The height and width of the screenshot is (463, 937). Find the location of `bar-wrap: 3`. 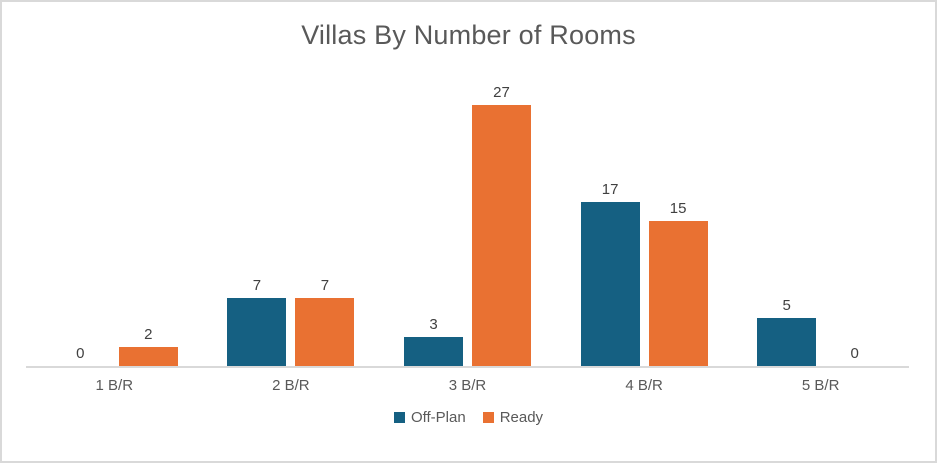

bar-wrap: 3 is located at coordinates (433, 341).